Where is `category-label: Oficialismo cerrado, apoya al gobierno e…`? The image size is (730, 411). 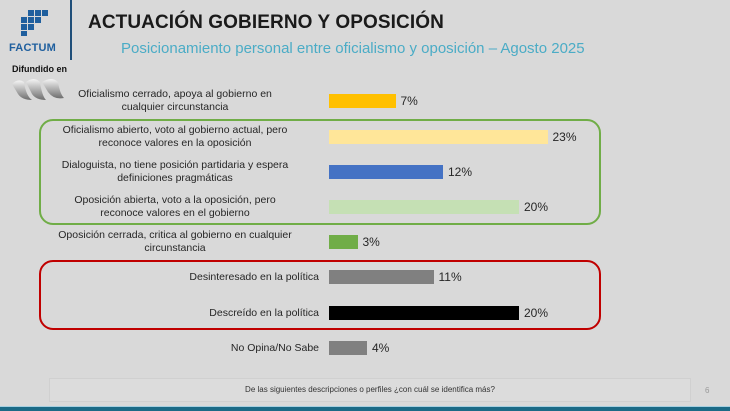 category-label: Oficialismo cerrado, apoya al gobierno e… is located at coordinates (175, 101).